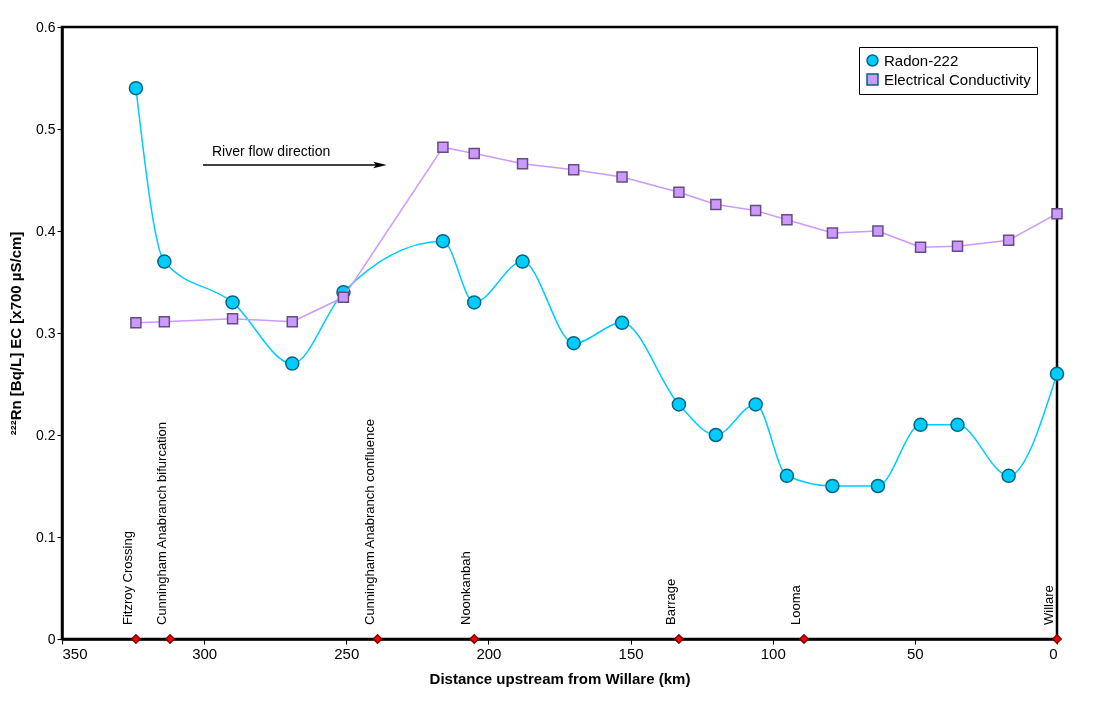 This screenshot has width=1104, height=701. I want to click on legend-label: Electrical Conductivity, so click(958, 79).